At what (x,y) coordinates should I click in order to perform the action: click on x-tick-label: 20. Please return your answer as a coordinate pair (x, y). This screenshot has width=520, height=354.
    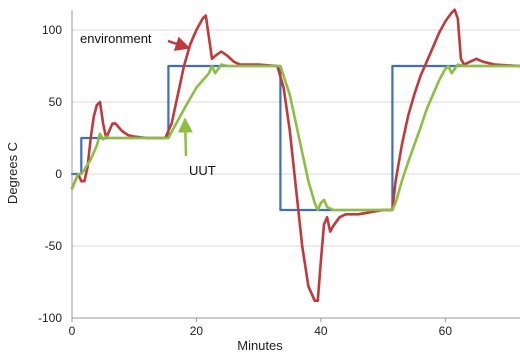
    Looking at the image, I should click on (197, 331).